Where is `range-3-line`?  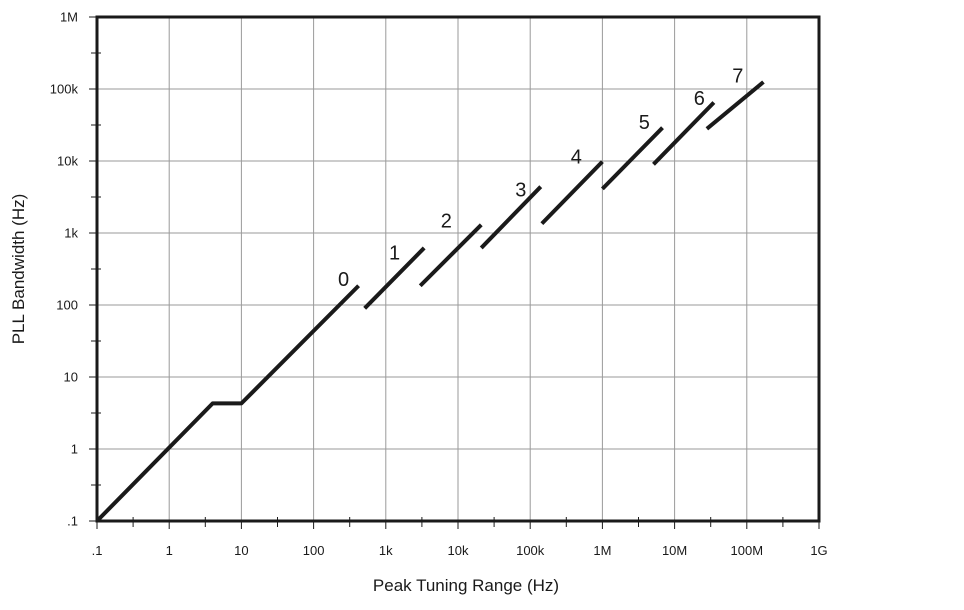 range-3-line is located at coordinates (511, 217).